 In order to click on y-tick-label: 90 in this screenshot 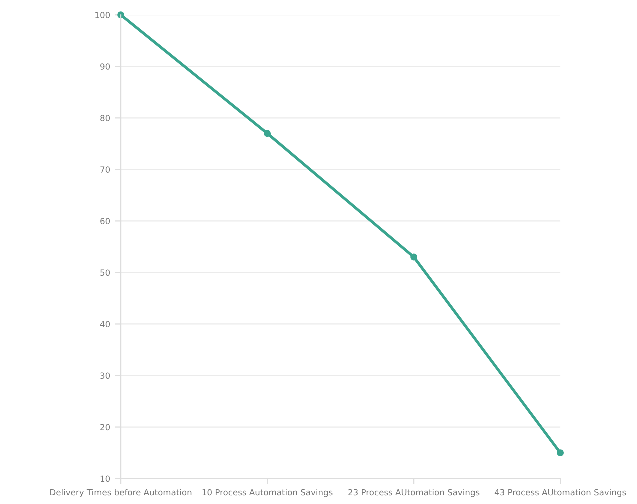, I will do `click(105, 67)`.